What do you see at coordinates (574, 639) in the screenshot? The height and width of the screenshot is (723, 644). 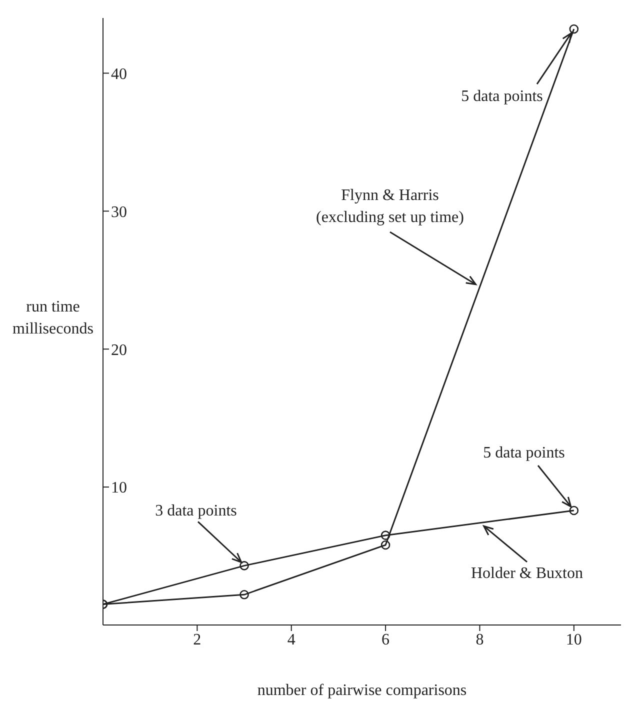 I see `x-tick-label: 10` at bounding box center [574, 639].